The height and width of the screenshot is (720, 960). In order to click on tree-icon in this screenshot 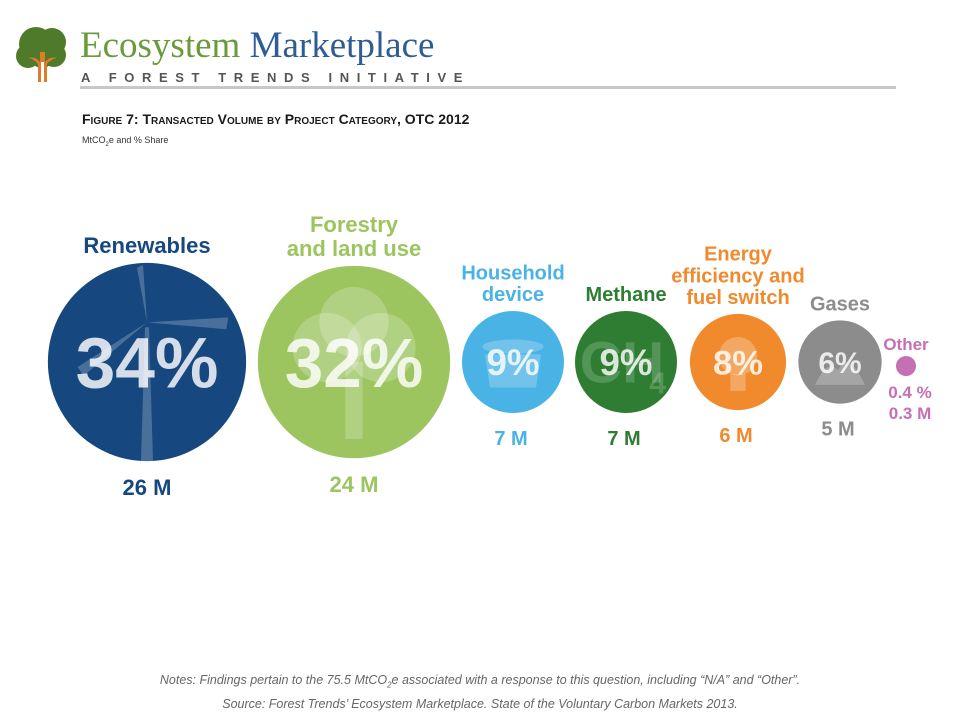, I will do `click(327, 347)`.